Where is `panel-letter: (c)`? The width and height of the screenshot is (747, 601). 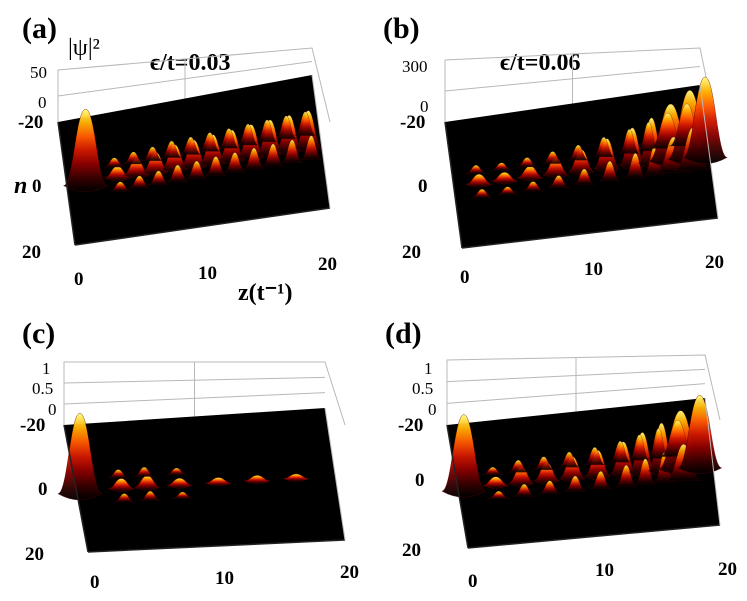
panel-letter: (c) is located at coordinates (38, 333).